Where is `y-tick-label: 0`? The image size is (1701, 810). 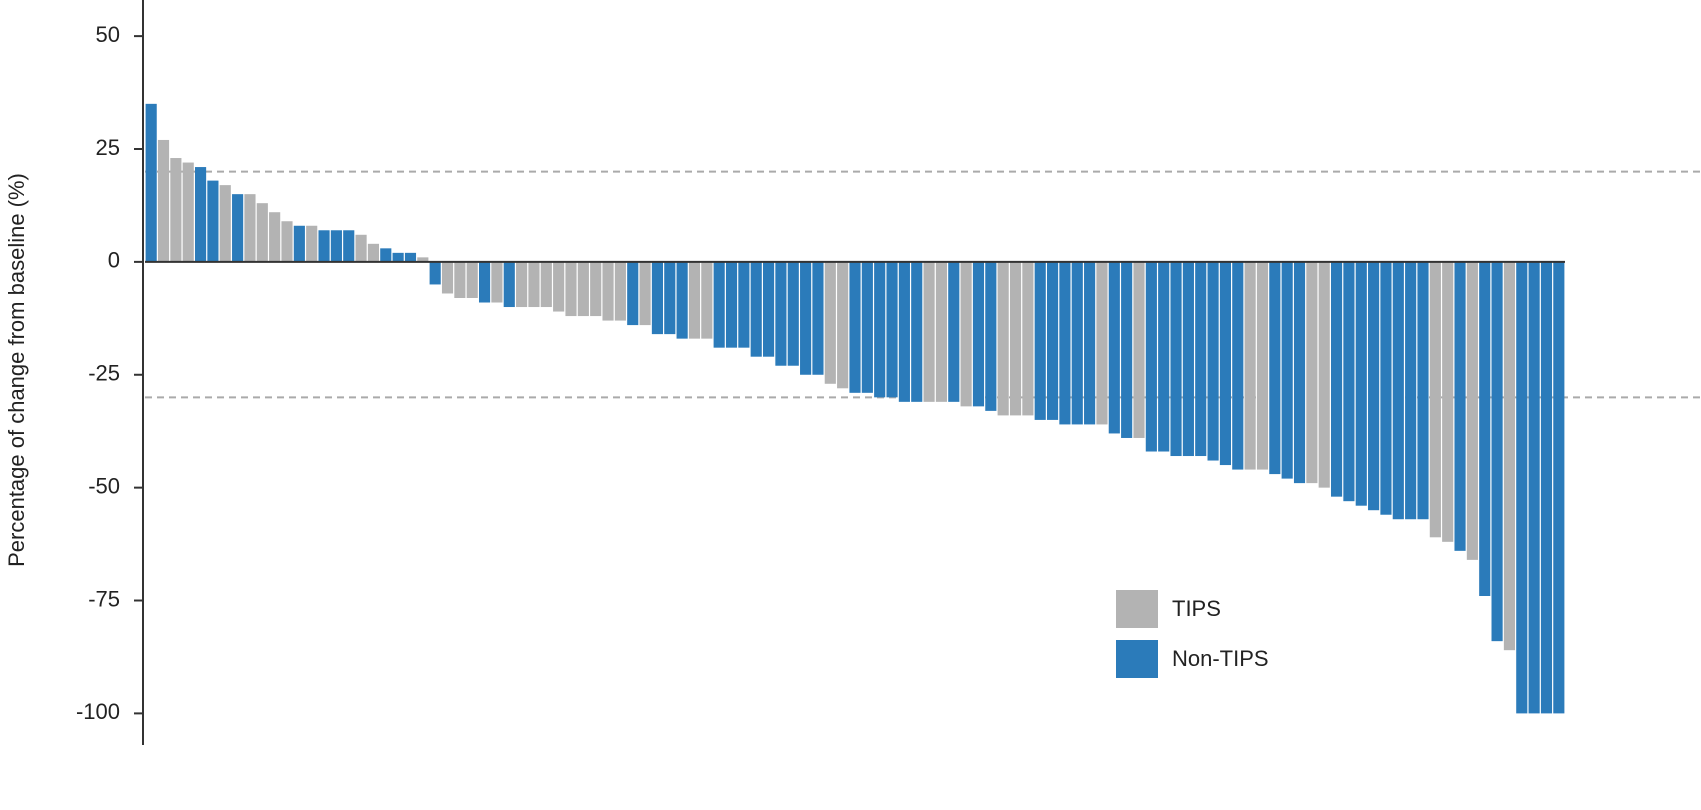 y-tick-label: 0 is located at coordinates (114, 260).